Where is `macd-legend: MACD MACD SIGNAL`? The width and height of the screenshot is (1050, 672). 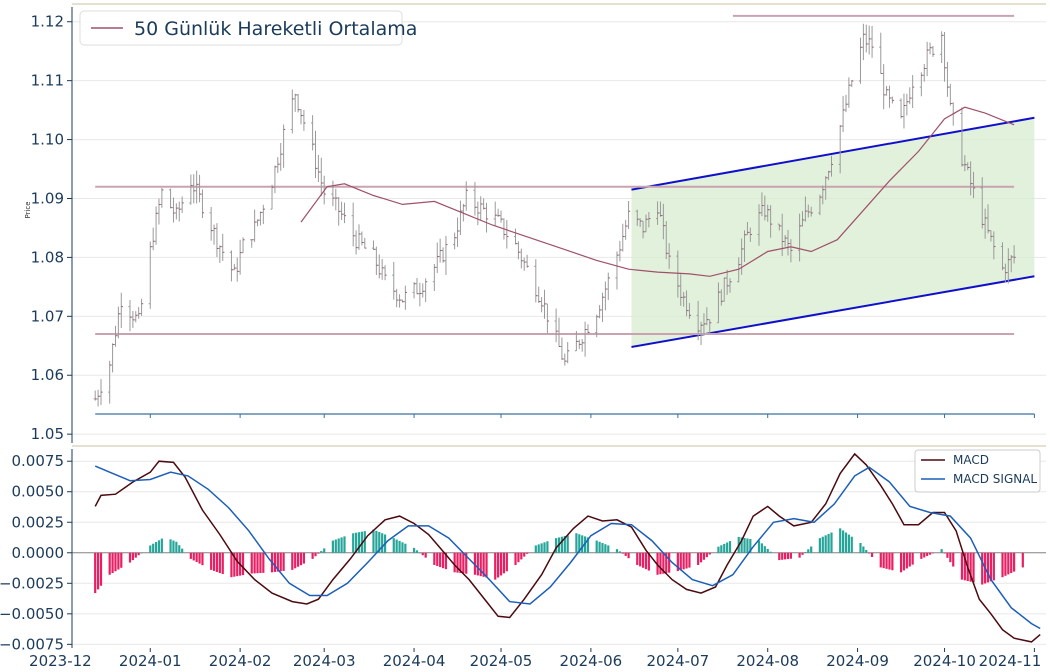
macd-legend: MACD MACD SIGNAL is located at coordinates (977, 471).